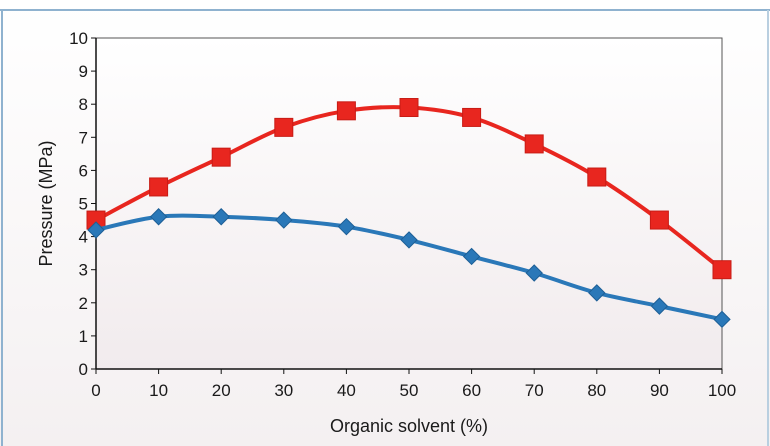  I want to click on y-tick-label: 3, so click(83, 270).